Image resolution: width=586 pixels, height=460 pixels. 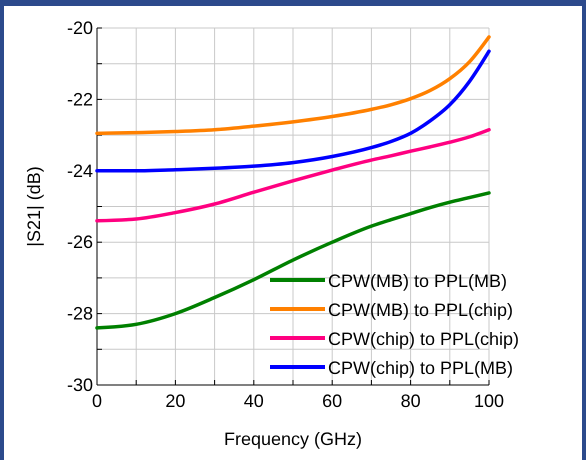 I want to click on y-tick-label: -22, so click(x=79, y=99).